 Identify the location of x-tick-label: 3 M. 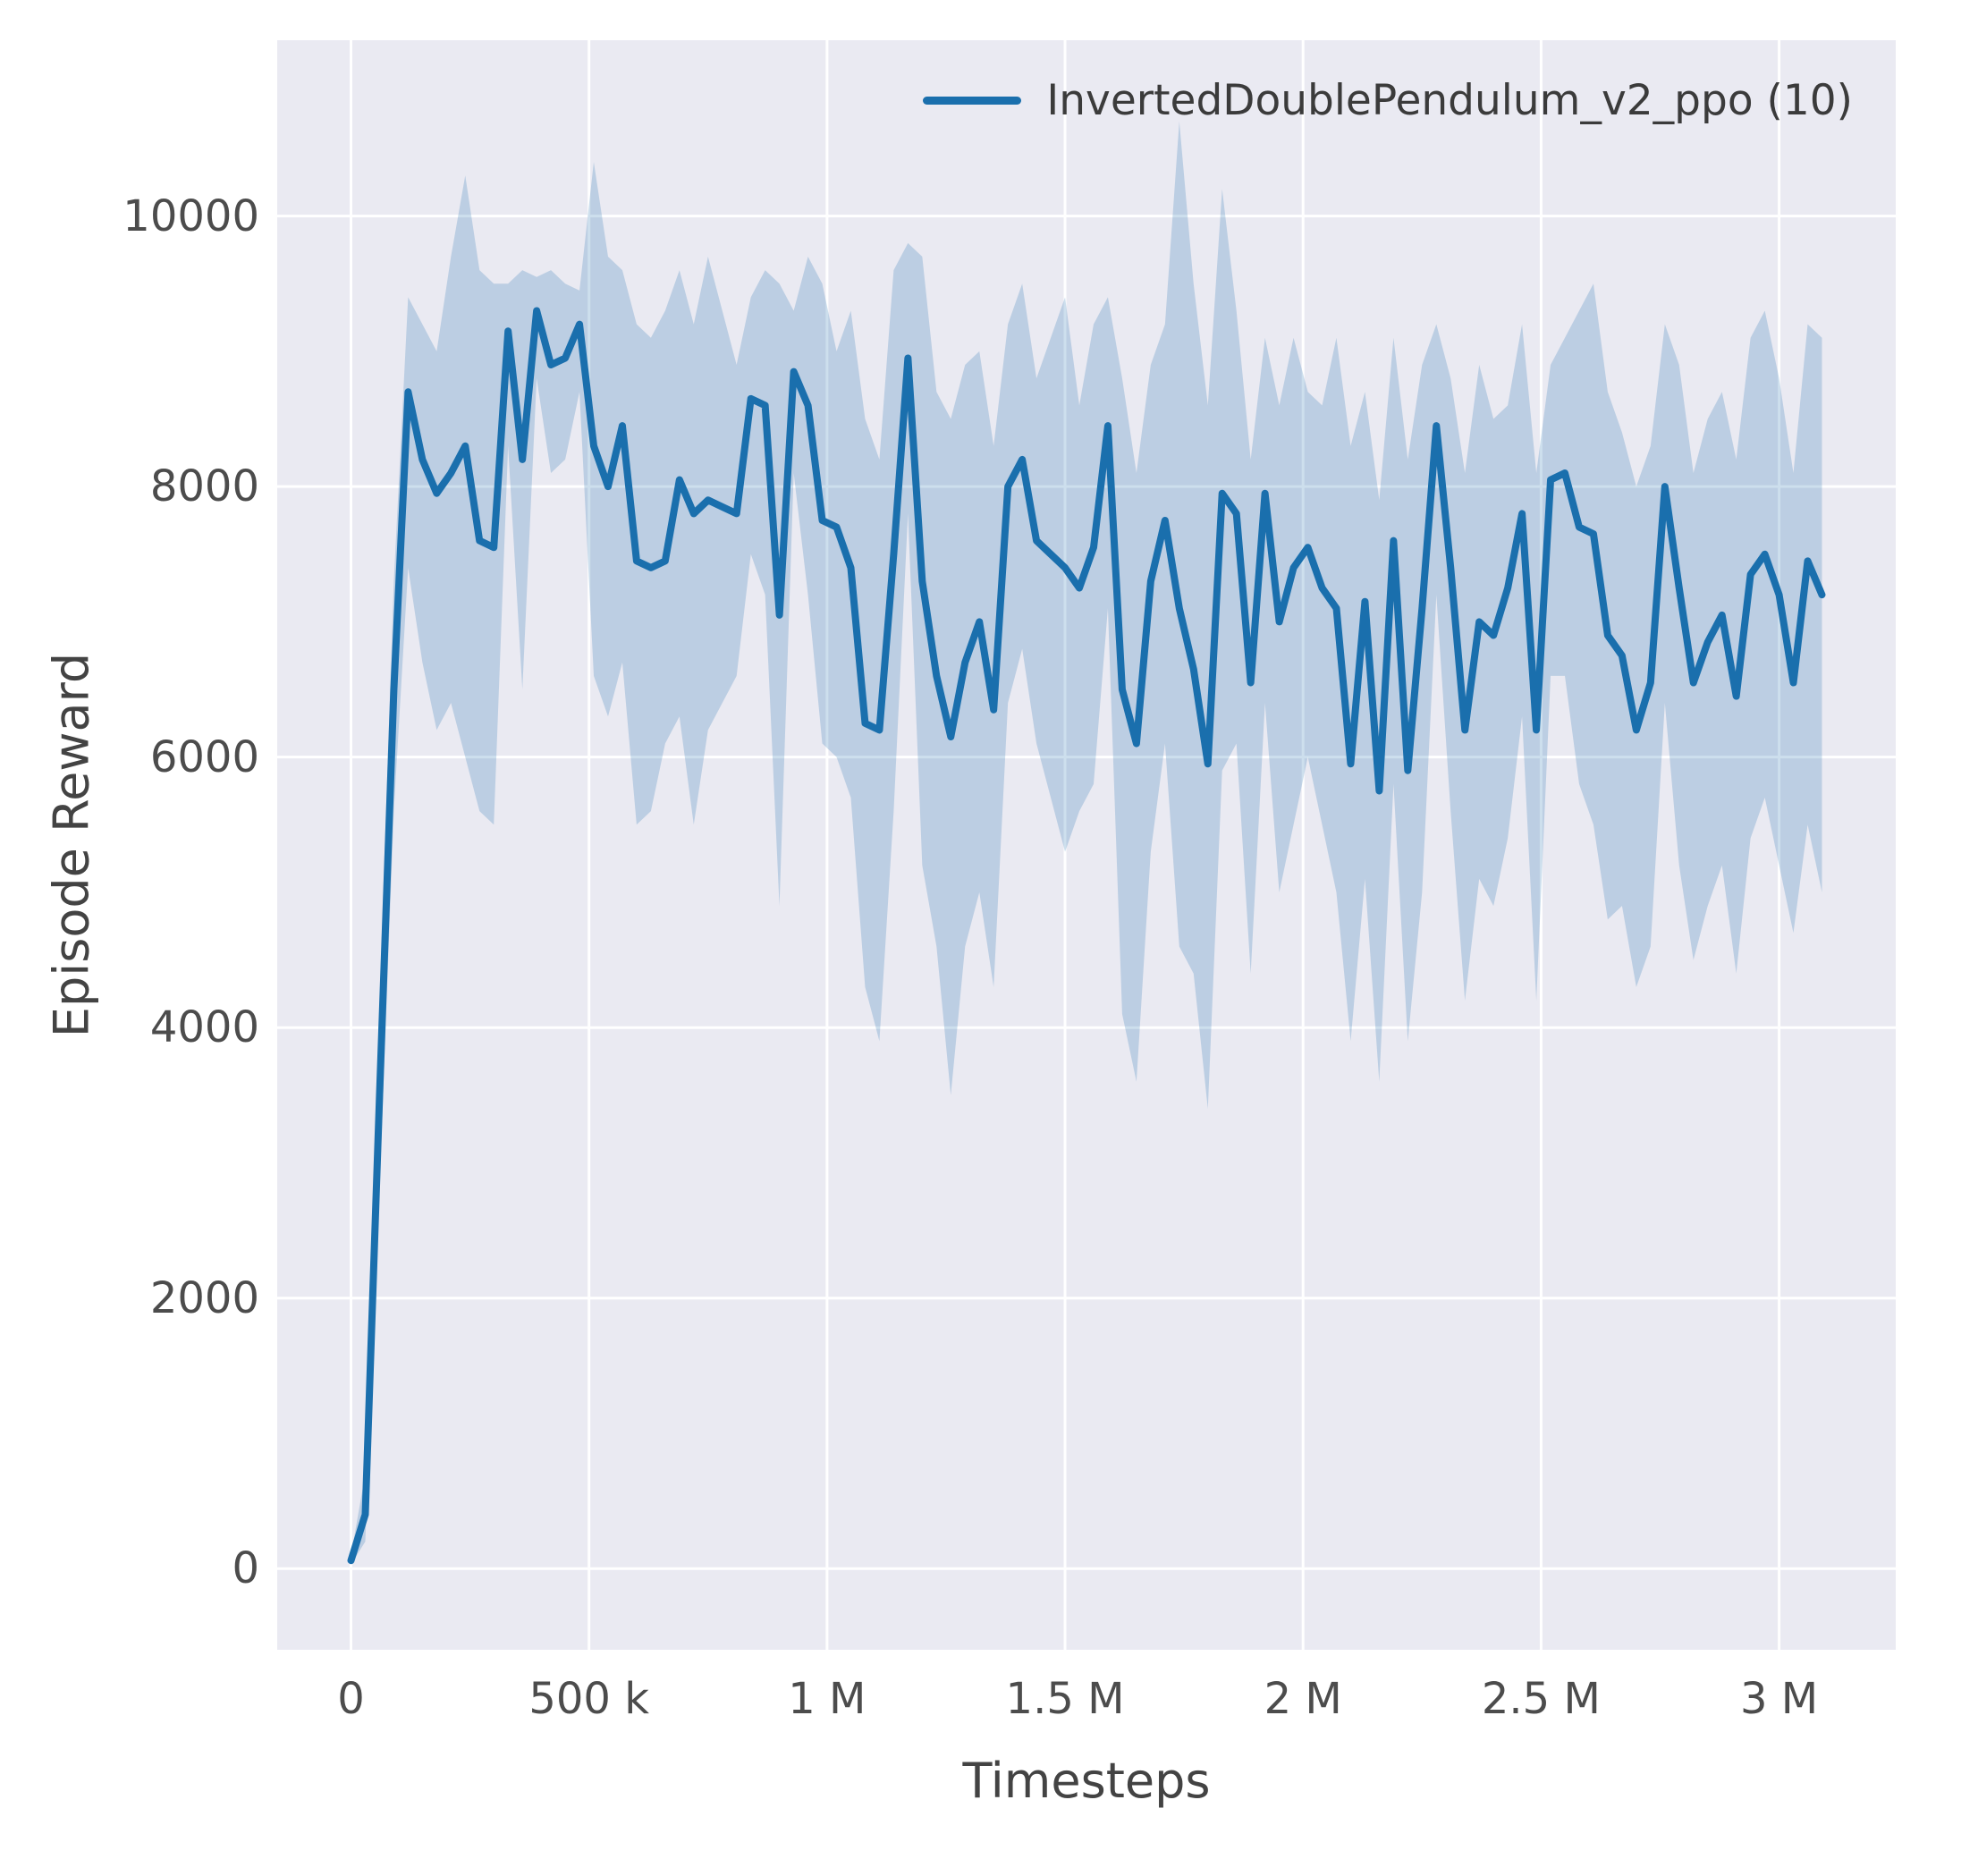
(1779, 1699).